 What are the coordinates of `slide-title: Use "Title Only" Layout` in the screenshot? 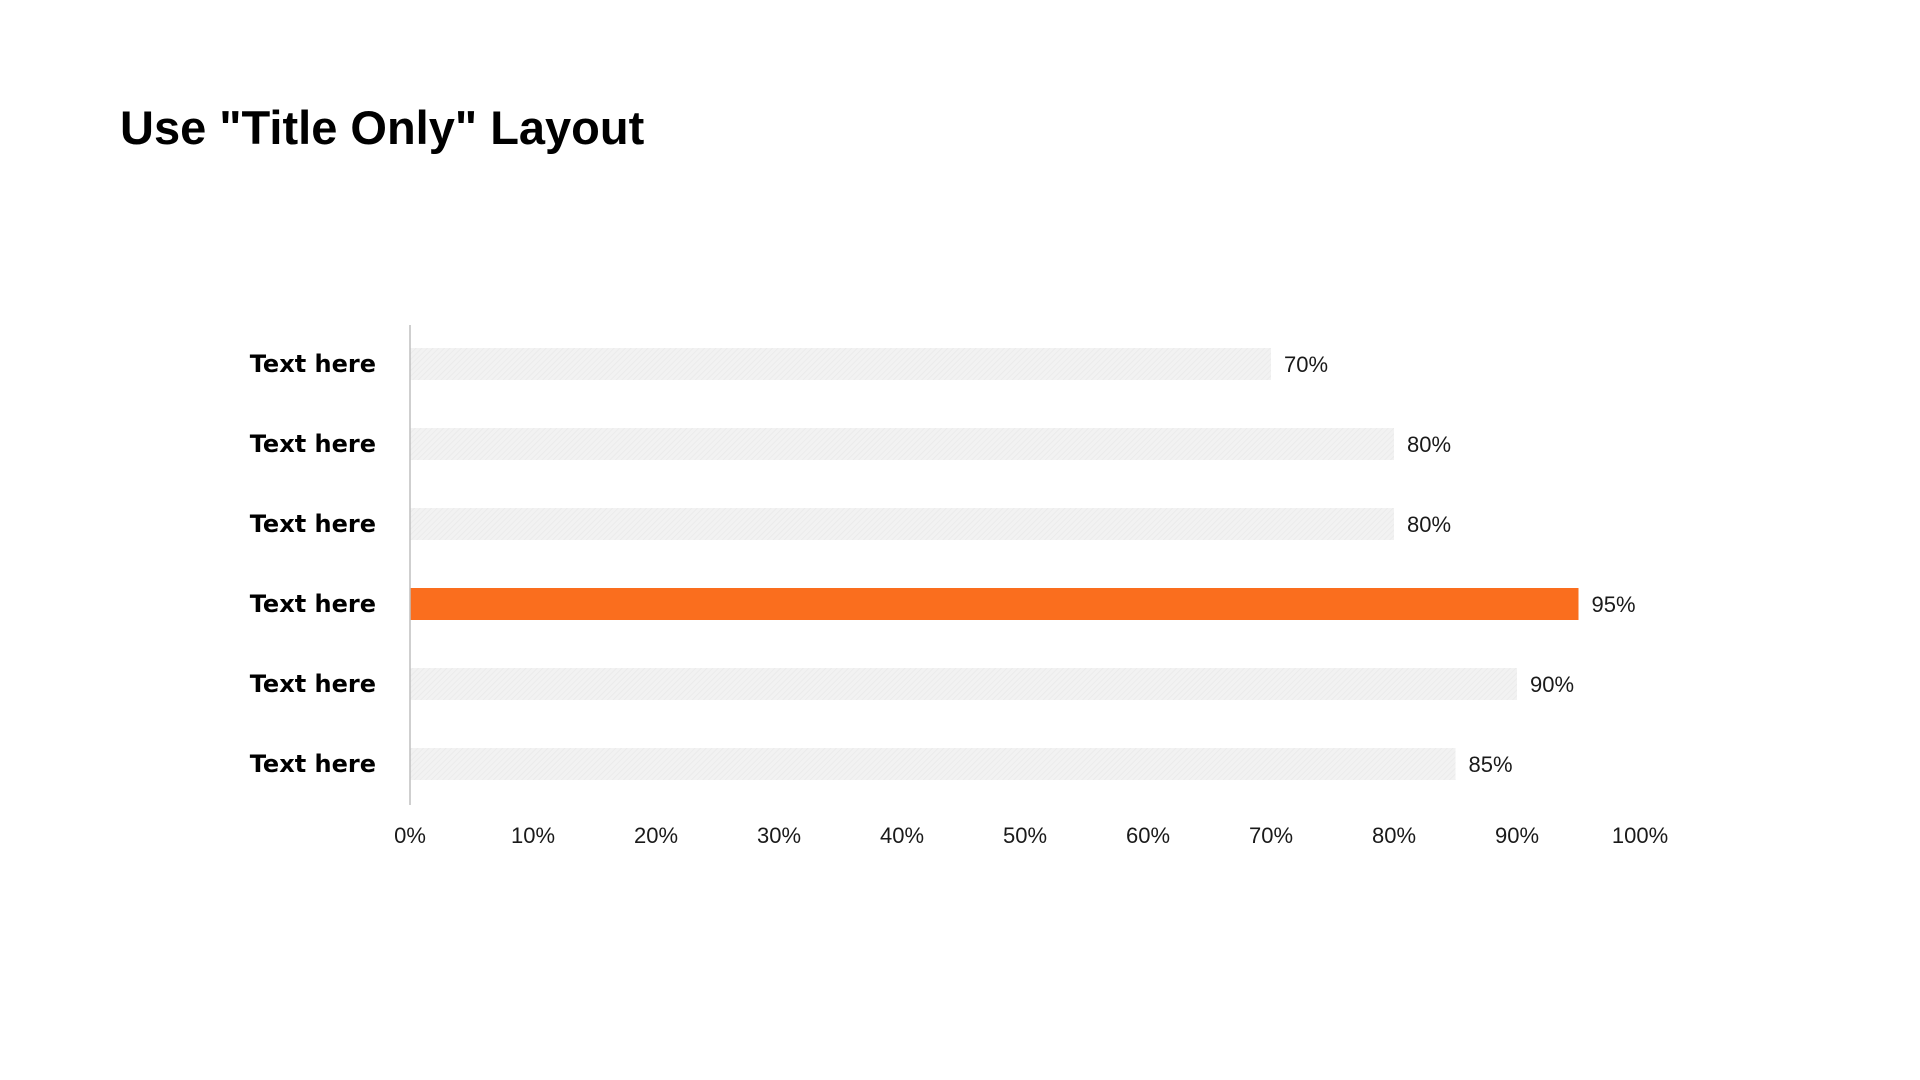 It's located at (382, 127).